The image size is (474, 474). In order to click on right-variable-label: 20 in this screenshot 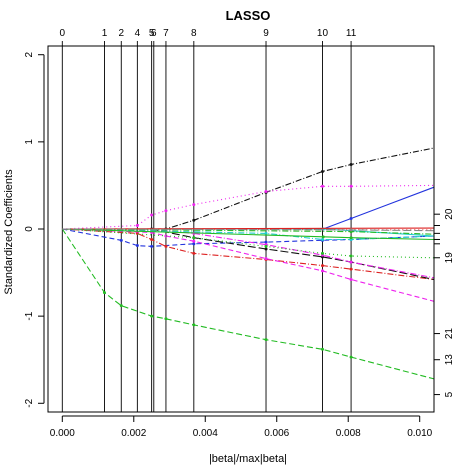, I will do `click(449, 214)`.